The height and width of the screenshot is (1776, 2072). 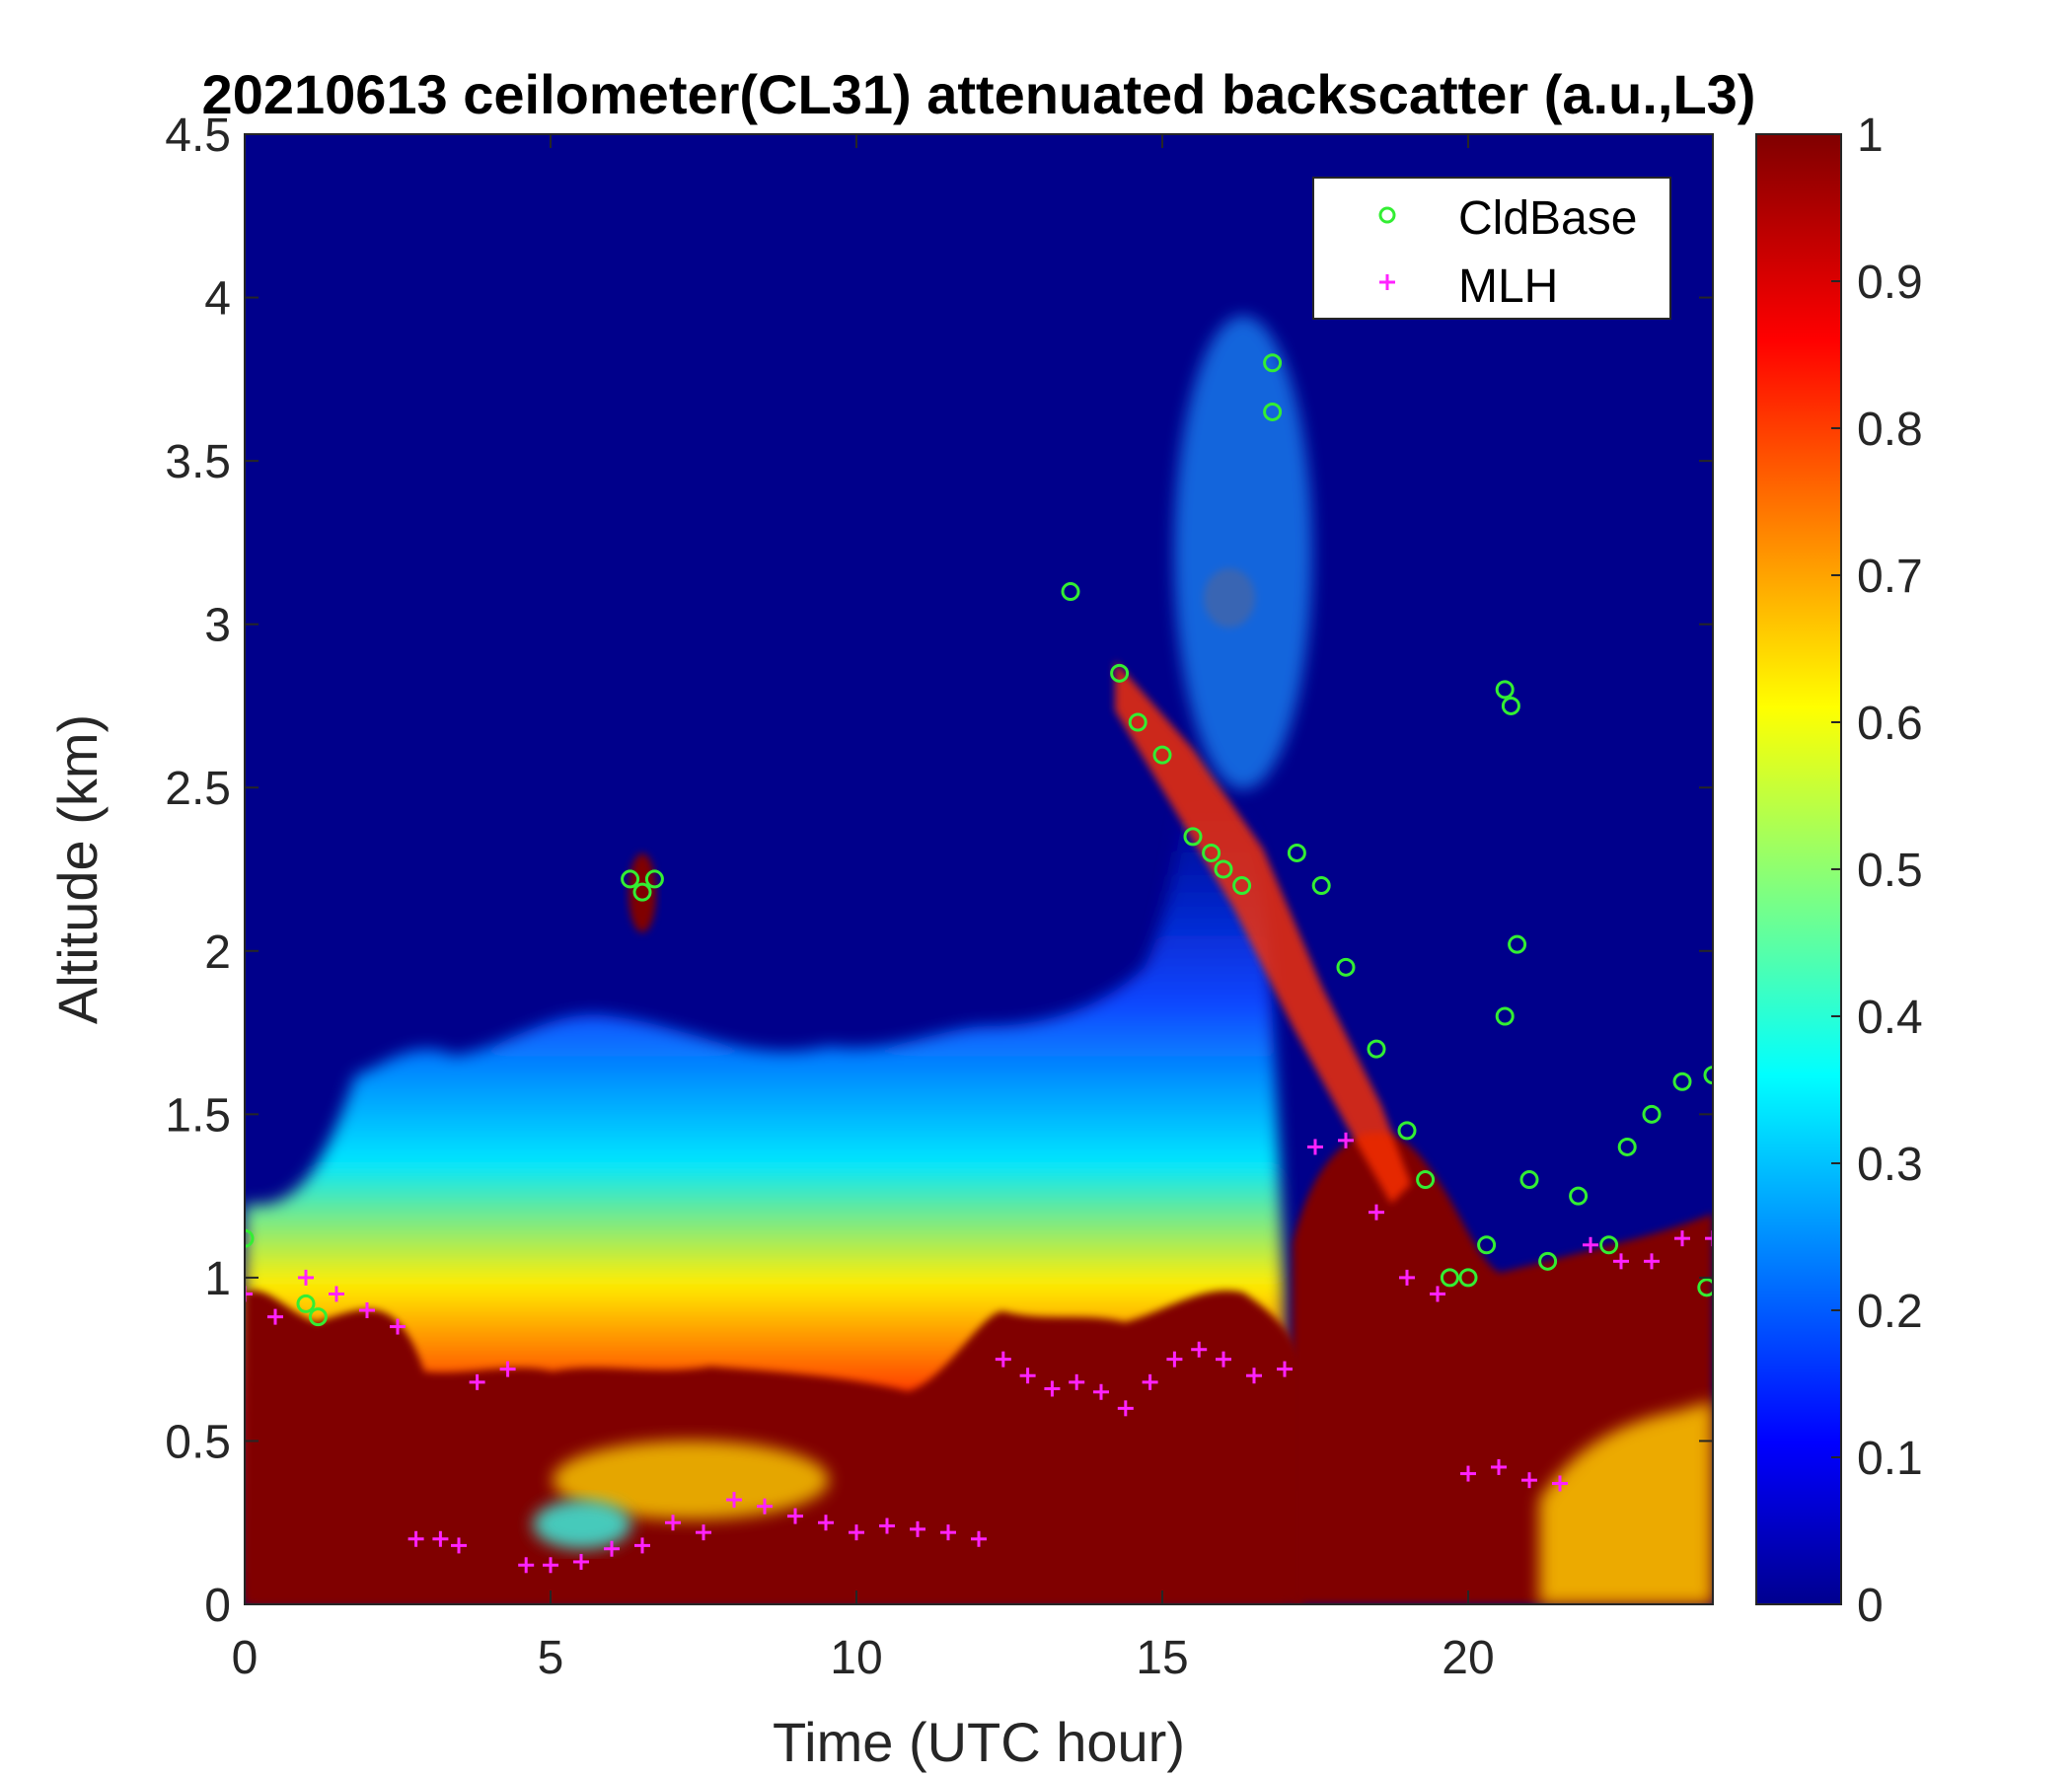 I want to click on colorbar-tick-label: 0.2, so click(x=1890, y=1312).